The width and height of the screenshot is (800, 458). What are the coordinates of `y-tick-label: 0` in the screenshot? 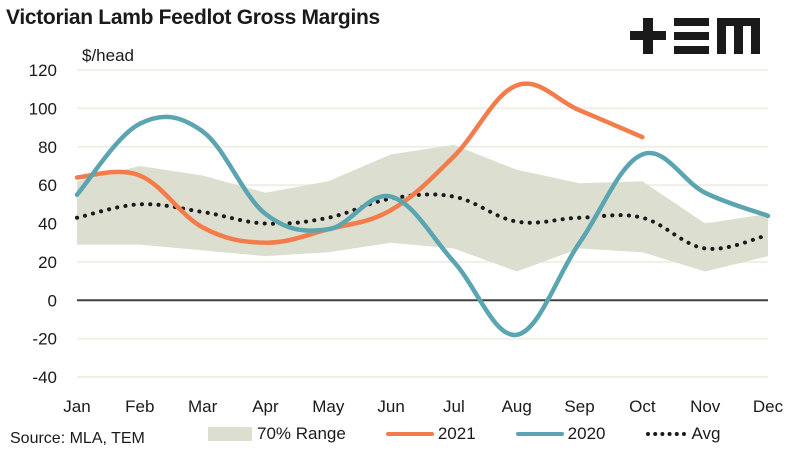 It's located at (52, 300).